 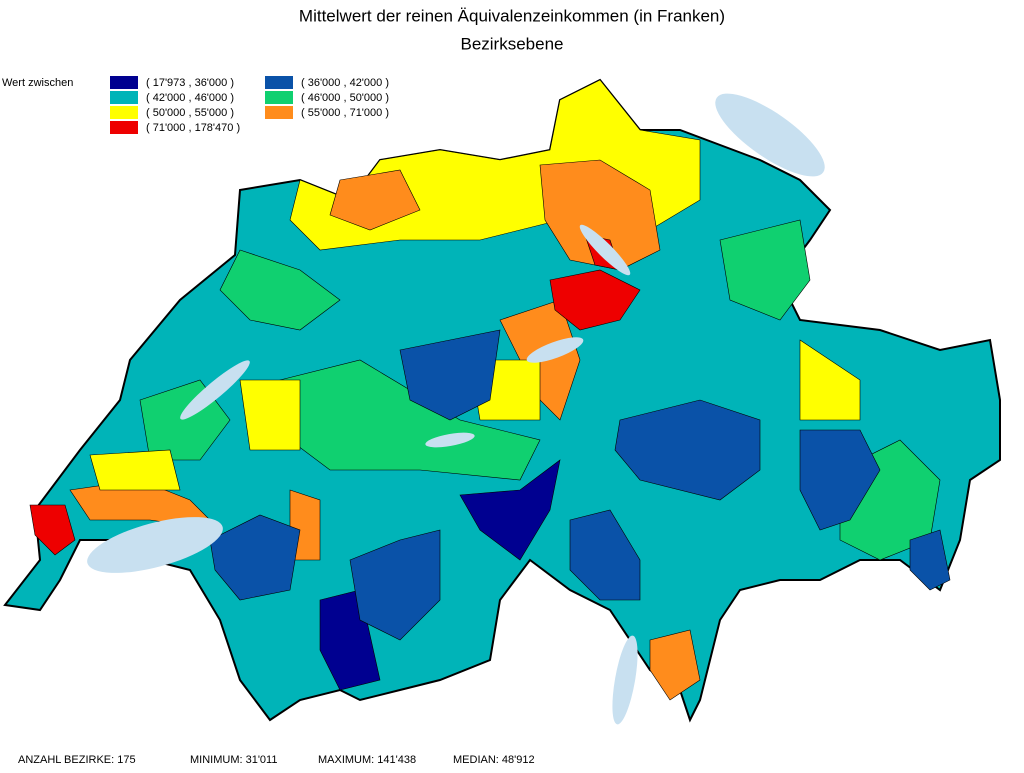 What do you see at coordinates (345, 98) in the screenshot?
I see `legend-entry: ( 46'000 , 50'000 )` at bounding box center [345, 98].